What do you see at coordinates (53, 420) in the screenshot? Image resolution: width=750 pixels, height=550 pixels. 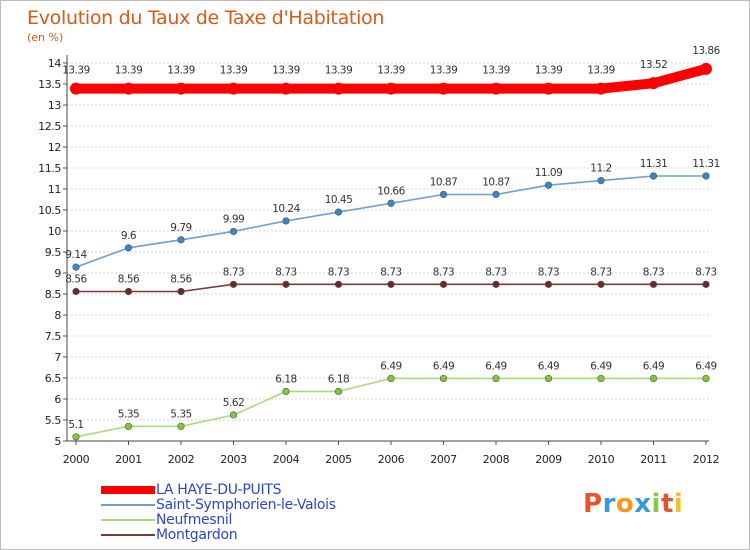 I see `y-tick-label: 5.5` at bounding box center [53, 420].